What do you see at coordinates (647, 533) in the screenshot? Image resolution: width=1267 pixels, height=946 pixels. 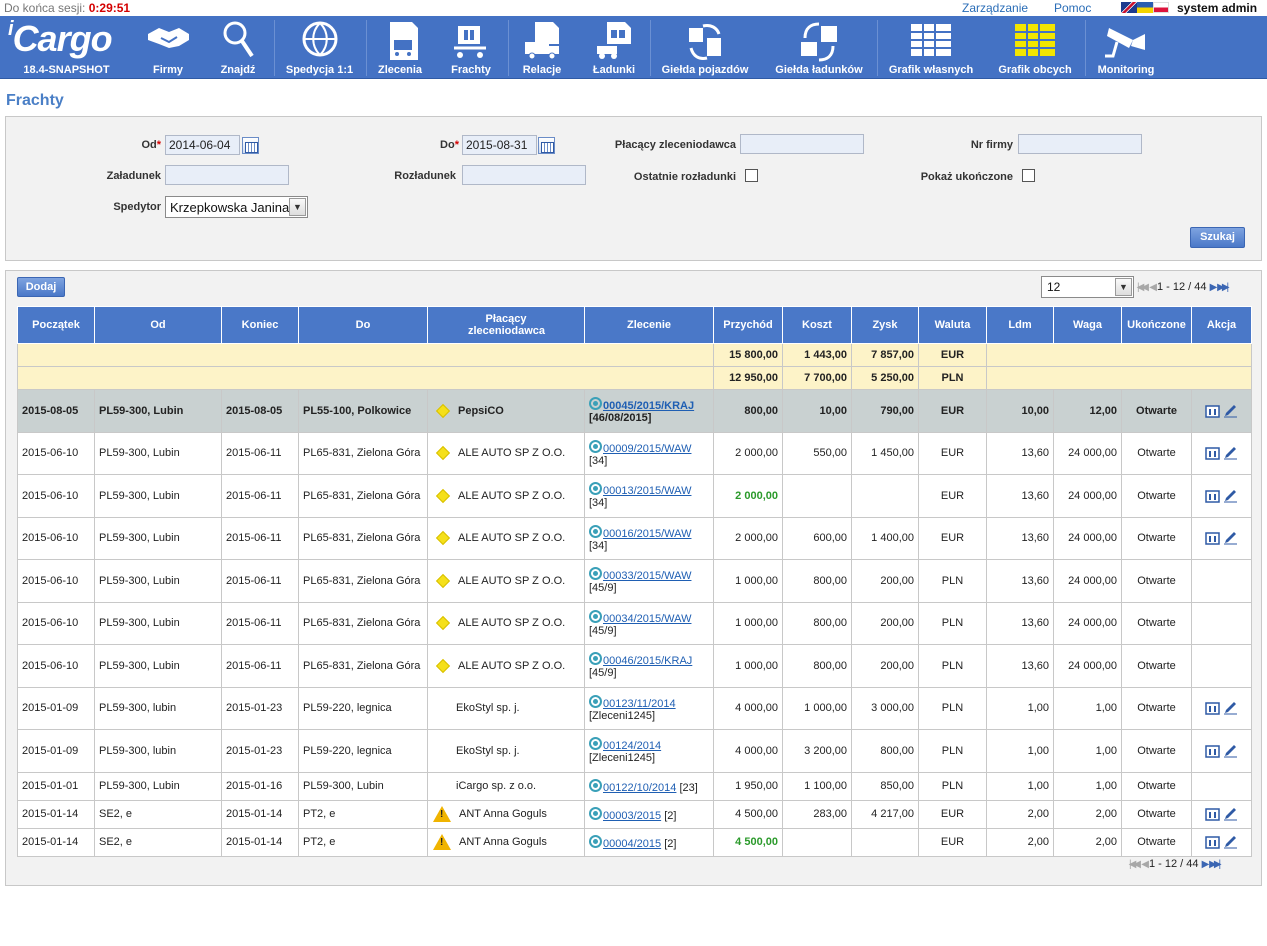 I see `order-link: 00016/2015/WAW` at bounding box center [647, 533].